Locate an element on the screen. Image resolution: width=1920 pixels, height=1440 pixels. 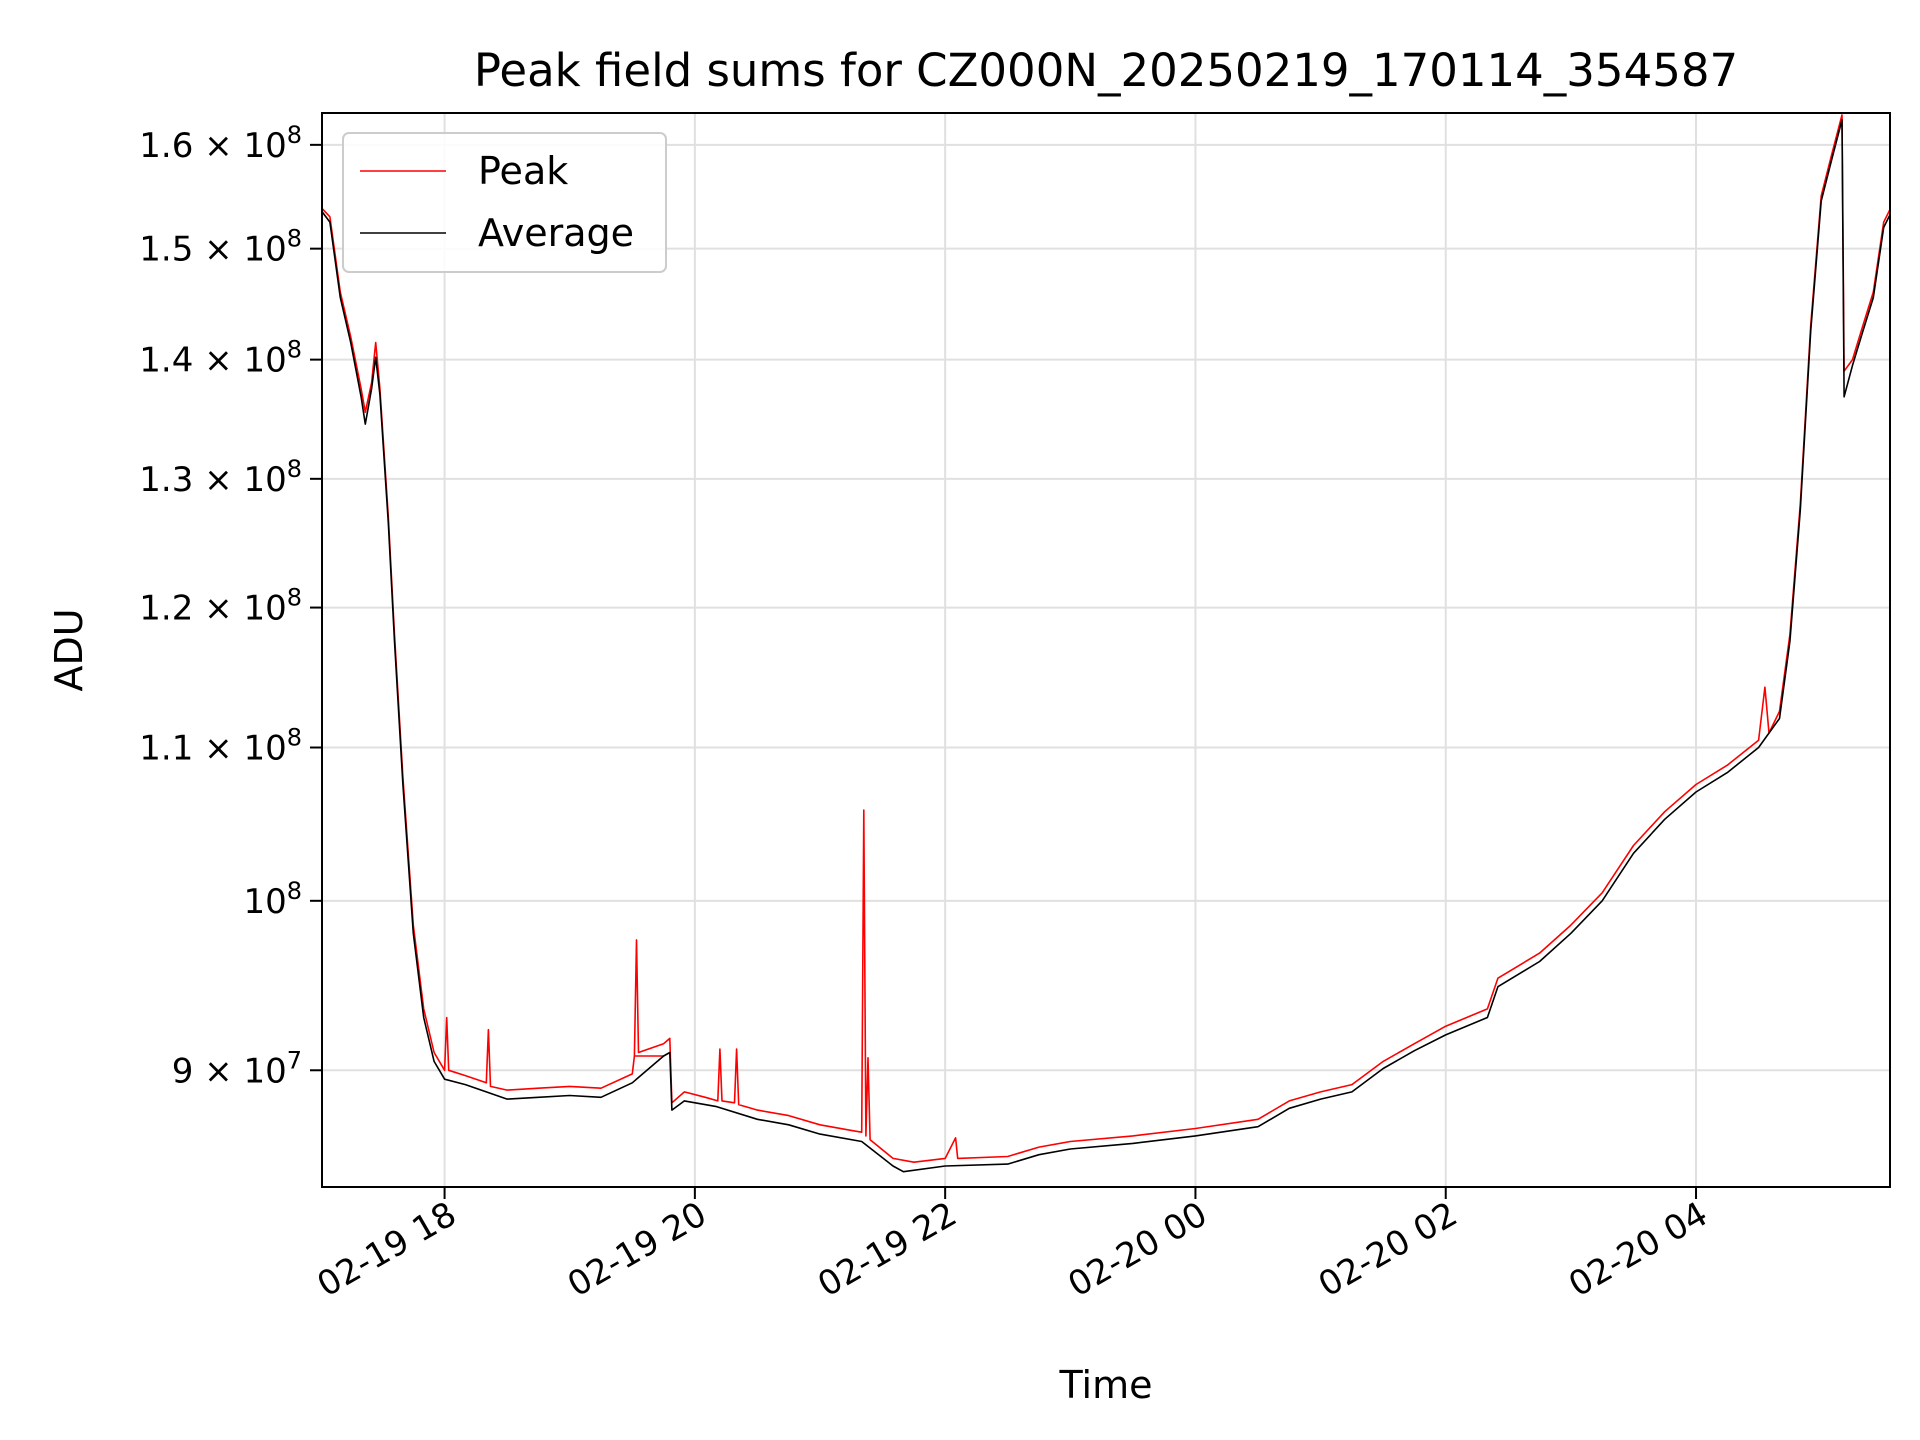
x-axis-label: Time is located at coordinates (1106, 1385).